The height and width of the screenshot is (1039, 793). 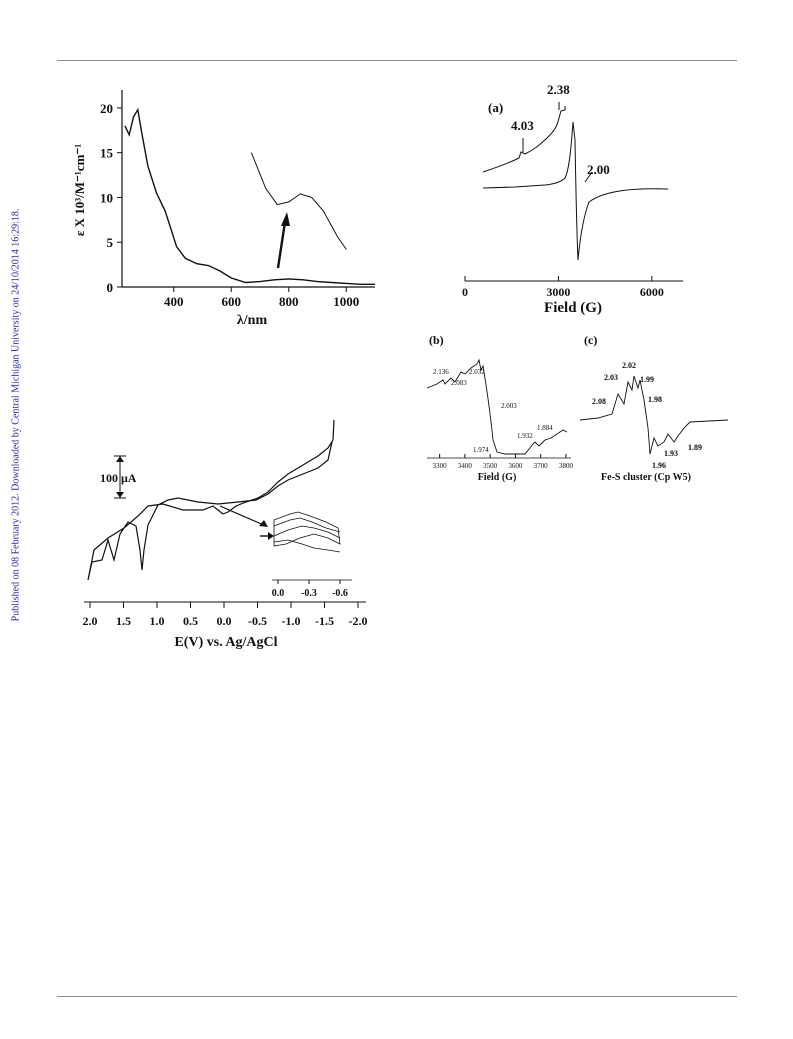 I want to click on cv-x-tick-label: 1.0, so click(x=157, y=621).